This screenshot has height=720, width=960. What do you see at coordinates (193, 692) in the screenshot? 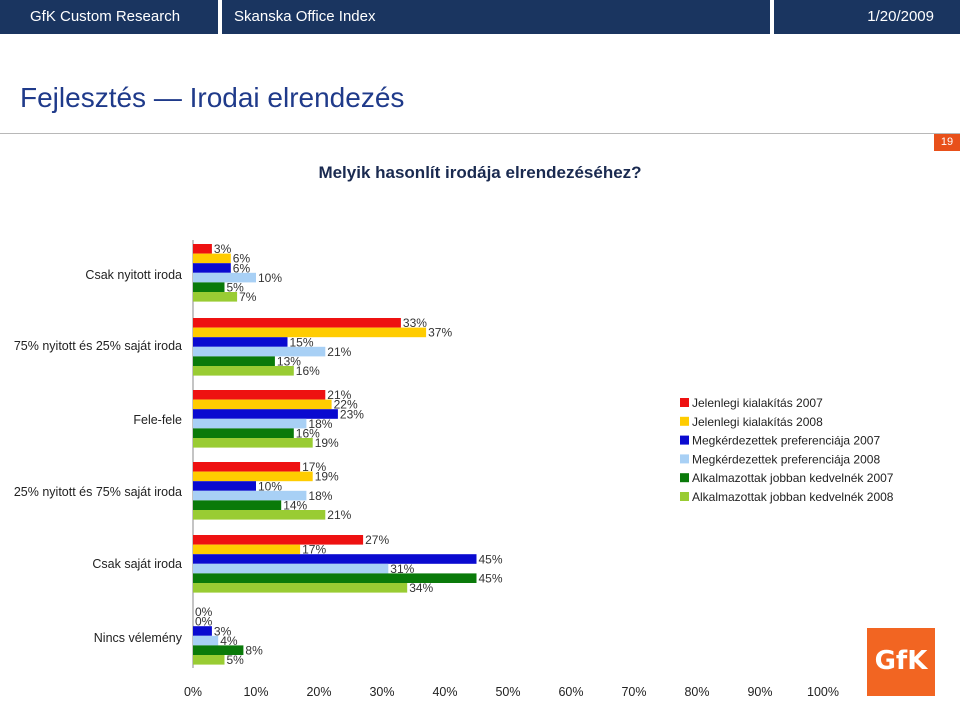
I see `x-tick-label: 0%` at bounding box center [193, 692].